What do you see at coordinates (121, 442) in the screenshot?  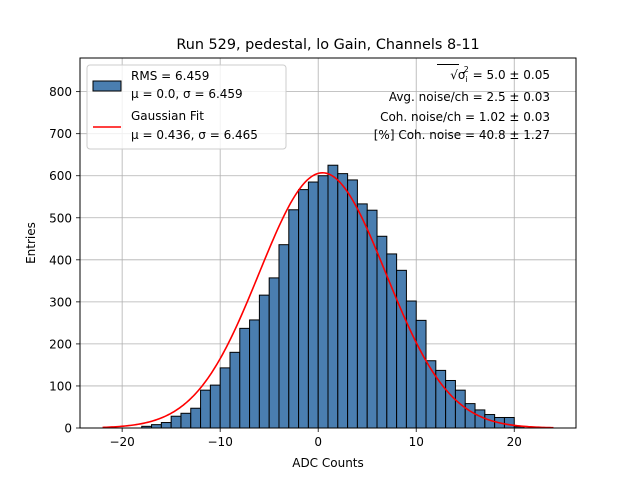 I see `x-tick-label: −20` at bounding box center [121, 442].